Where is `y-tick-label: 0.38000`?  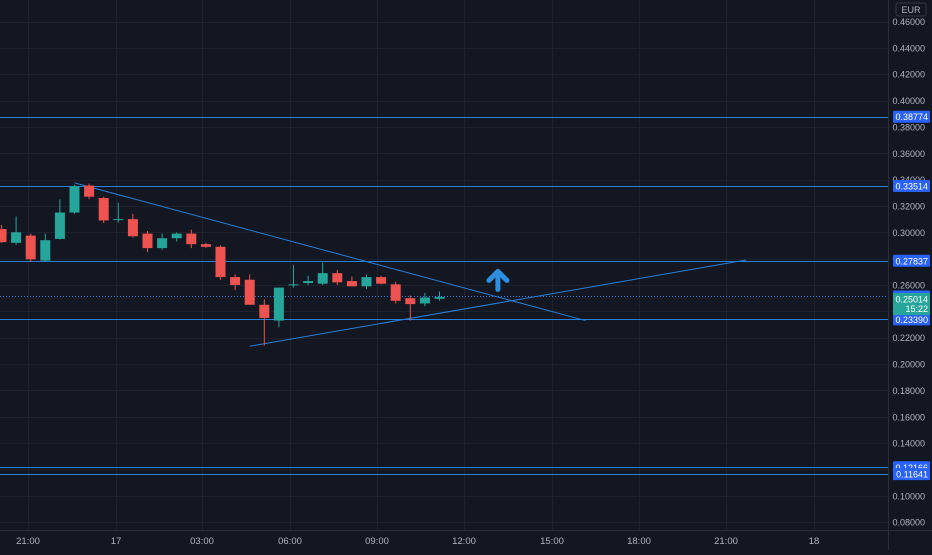
y-tick-label: 0.38000 is located at coordinates (908, 127).